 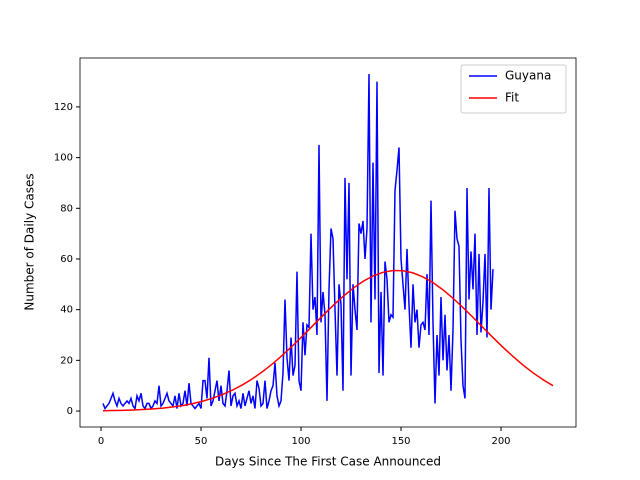 What do you see at coordinates (66, 310) in the screenshot?
I see `y-tick-label: 40` at bounding box center [66, 310].